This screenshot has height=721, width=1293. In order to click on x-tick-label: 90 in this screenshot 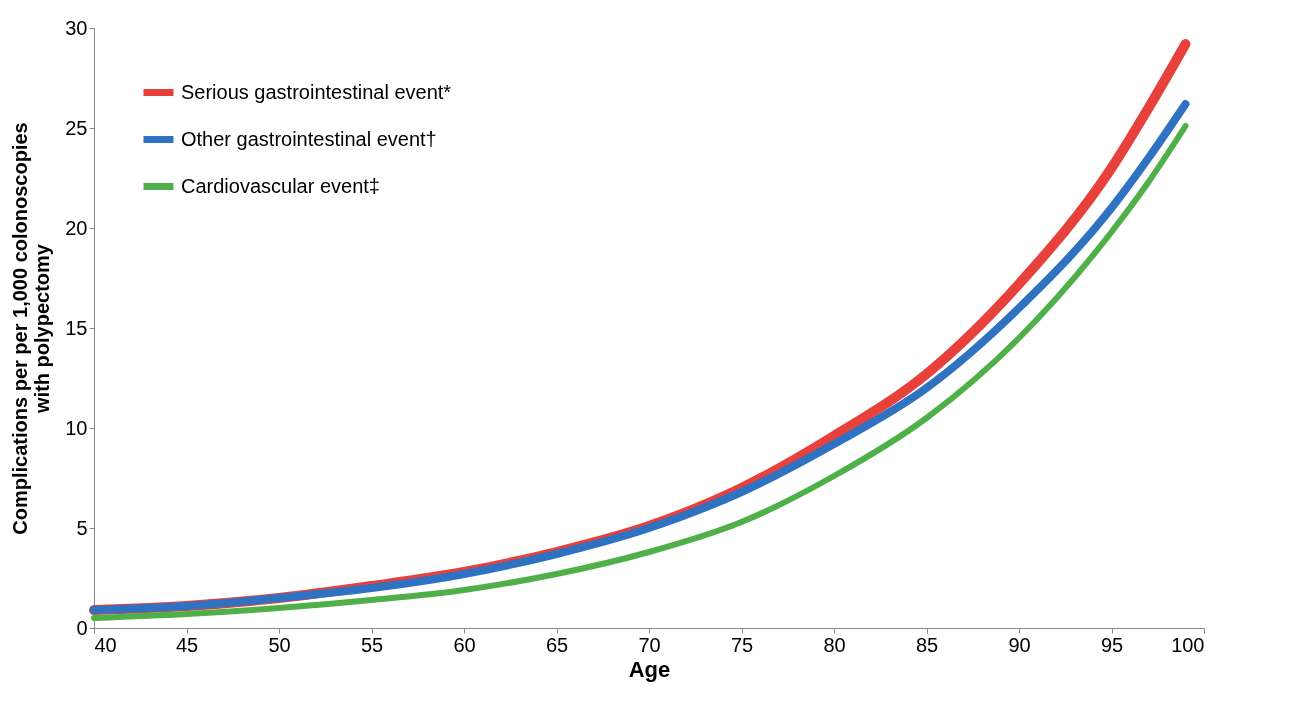, I will do `click(1019, 644)`.